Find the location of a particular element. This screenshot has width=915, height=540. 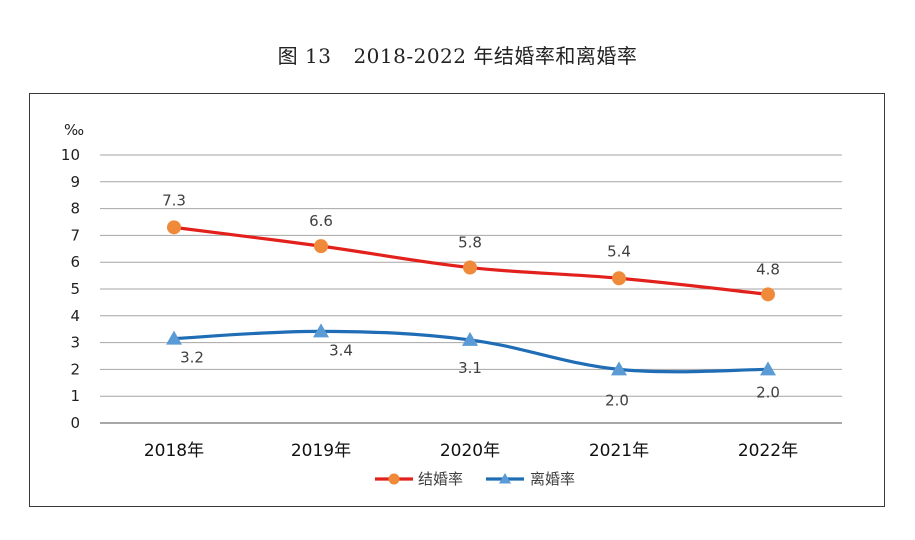

figure-title-text: 2018-2022 年结婚率和离婚率 is located at coordinates (495, 56).